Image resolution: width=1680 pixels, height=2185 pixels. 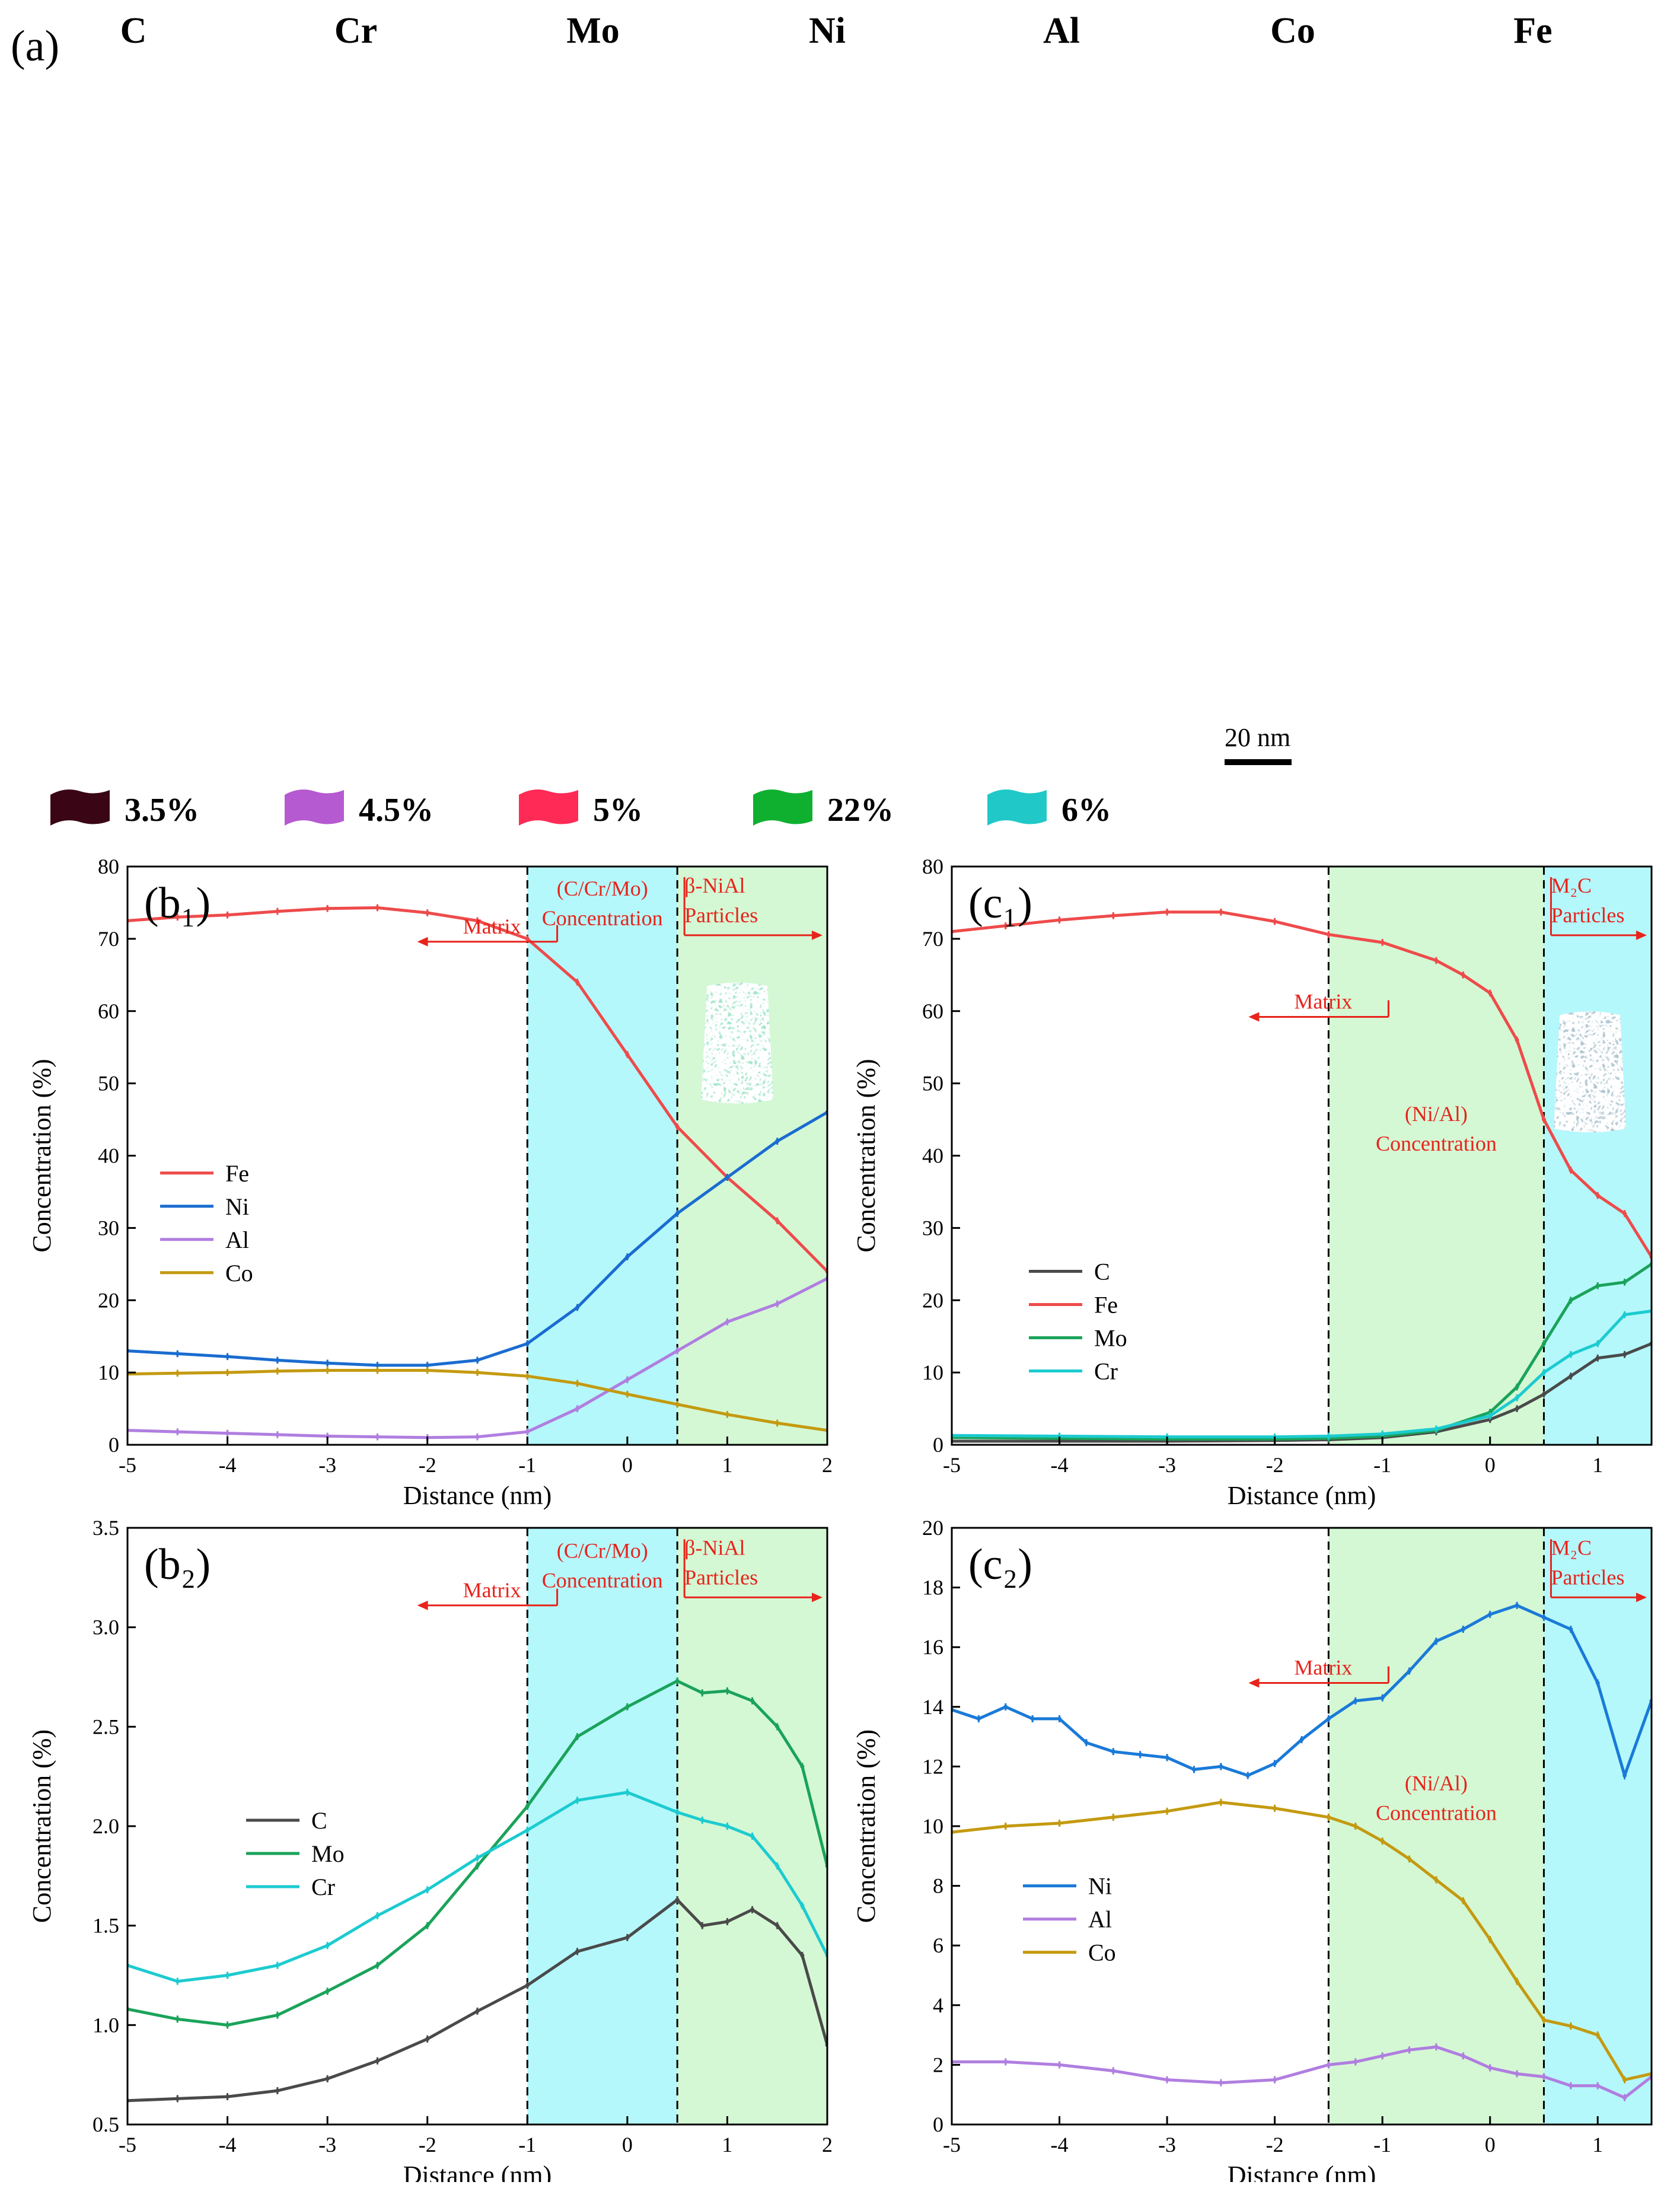 I want to click on element-label-al: Al, so click(x=1061, y=31).